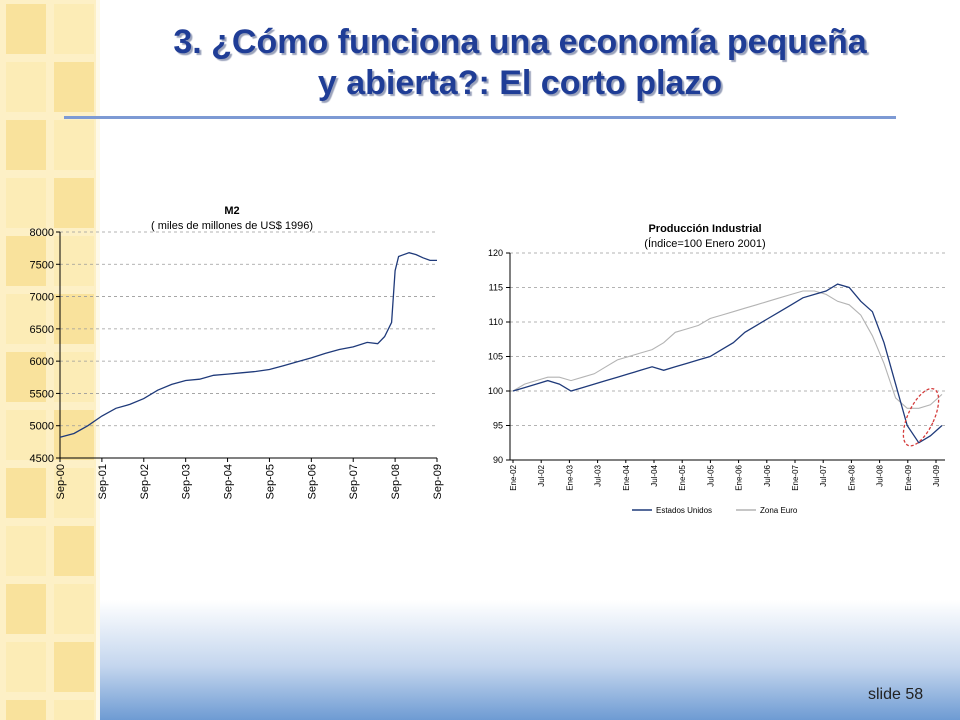  I want to click on m2-y-tick-label: 5000, so click(42, 427).